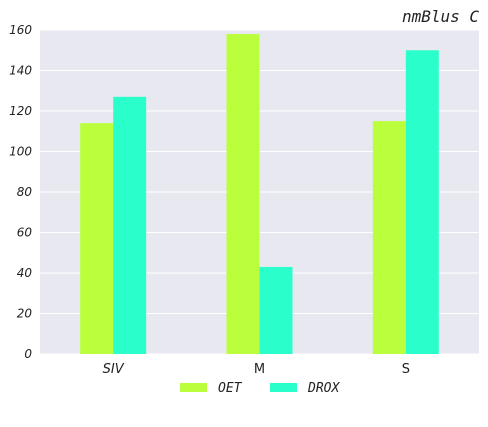 This screenshot has width=488, height=427. I want to click on legend-label: DROX, so click(323, 388).